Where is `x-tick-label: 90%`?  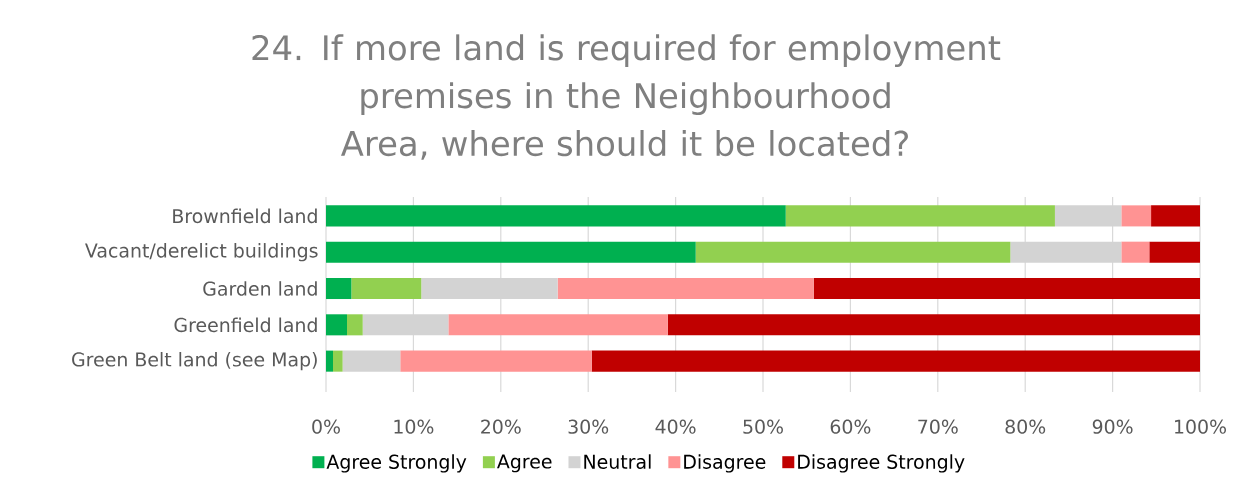 x-tick-label: 90% is located at coordinates (1112, 426).